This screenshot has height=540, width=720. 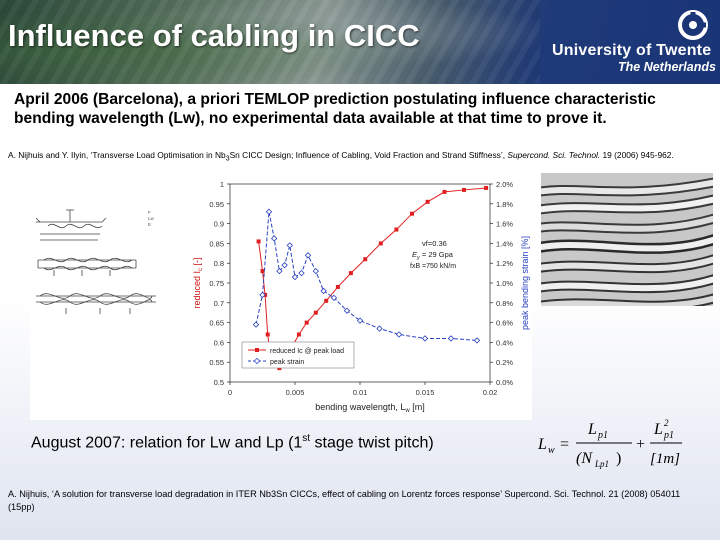 What do you see at coordinates (609, 443) in the screenshot?
I see `lw-formula: L w = L p1 (N Lp1 ) + L 2 p1 [1m]` at bounding box center [609, 443].